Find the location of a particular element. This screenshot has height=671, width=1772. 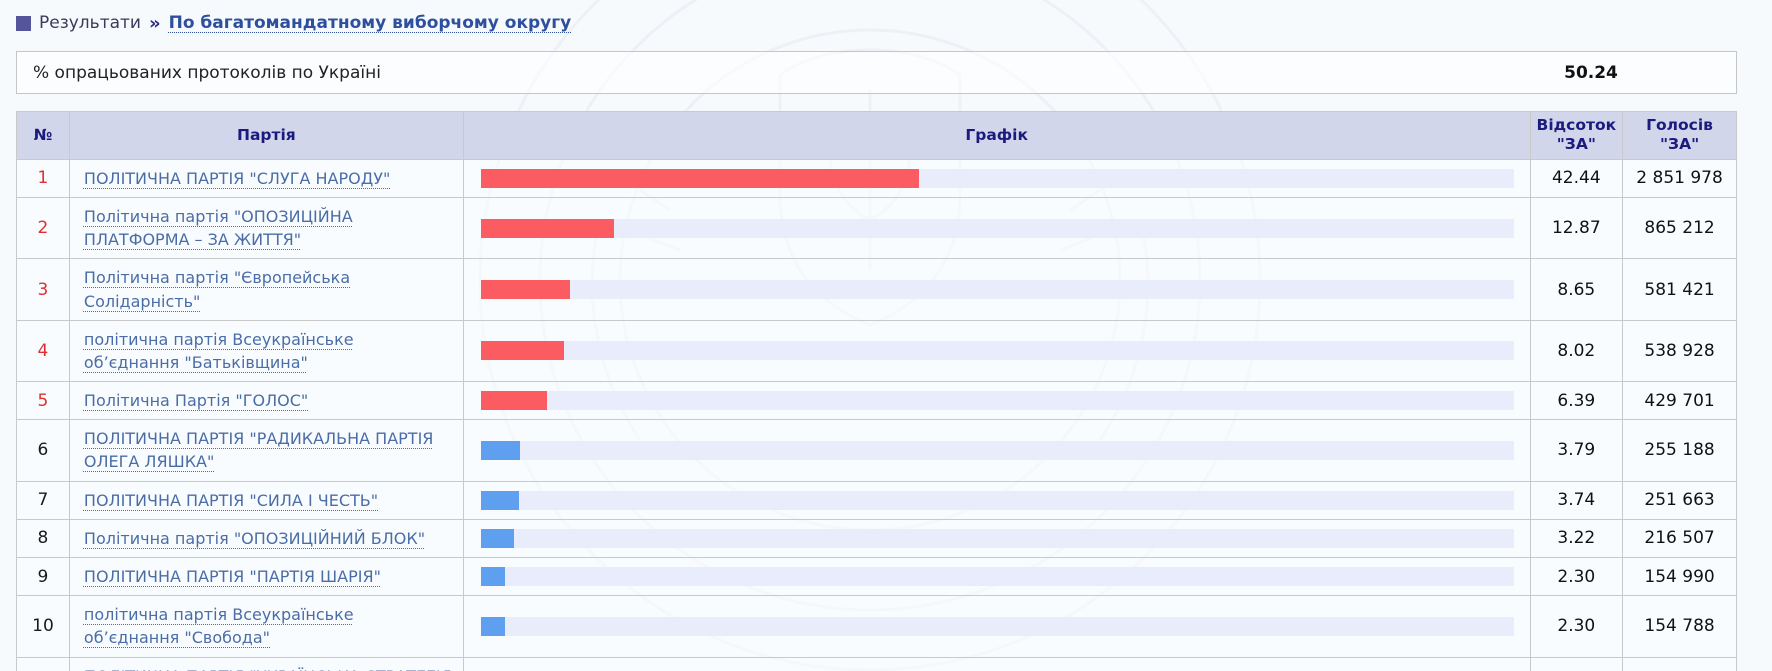

rank-cell: 11 is located at coordinates (43, 663).